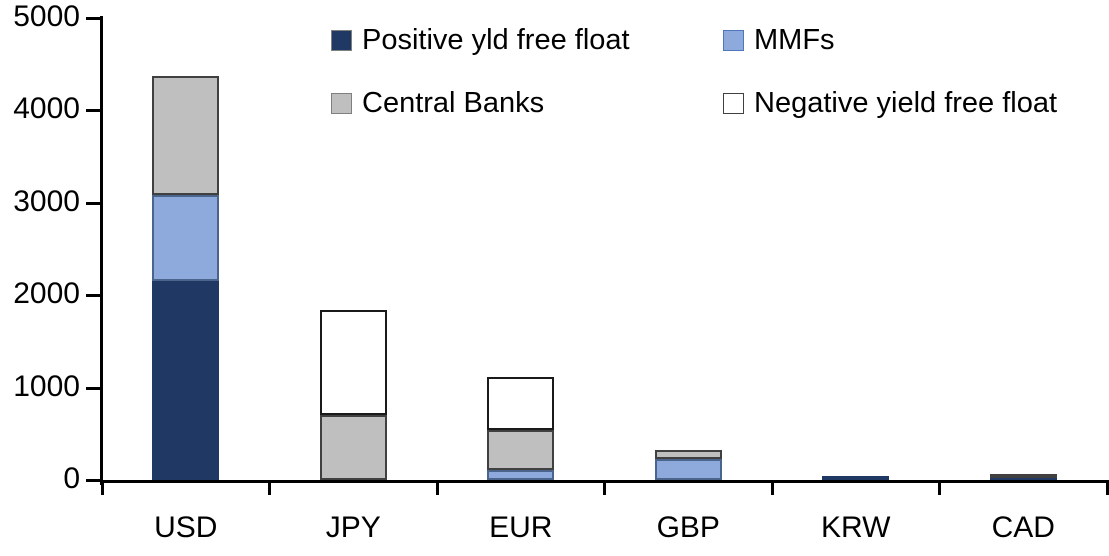 Image resolution: width=1109 pixels, height=556 pixels. Describe the element at coordinates (1023, 527) in the screenshot. I see `x-tick-label-cad: CAD` at that location.